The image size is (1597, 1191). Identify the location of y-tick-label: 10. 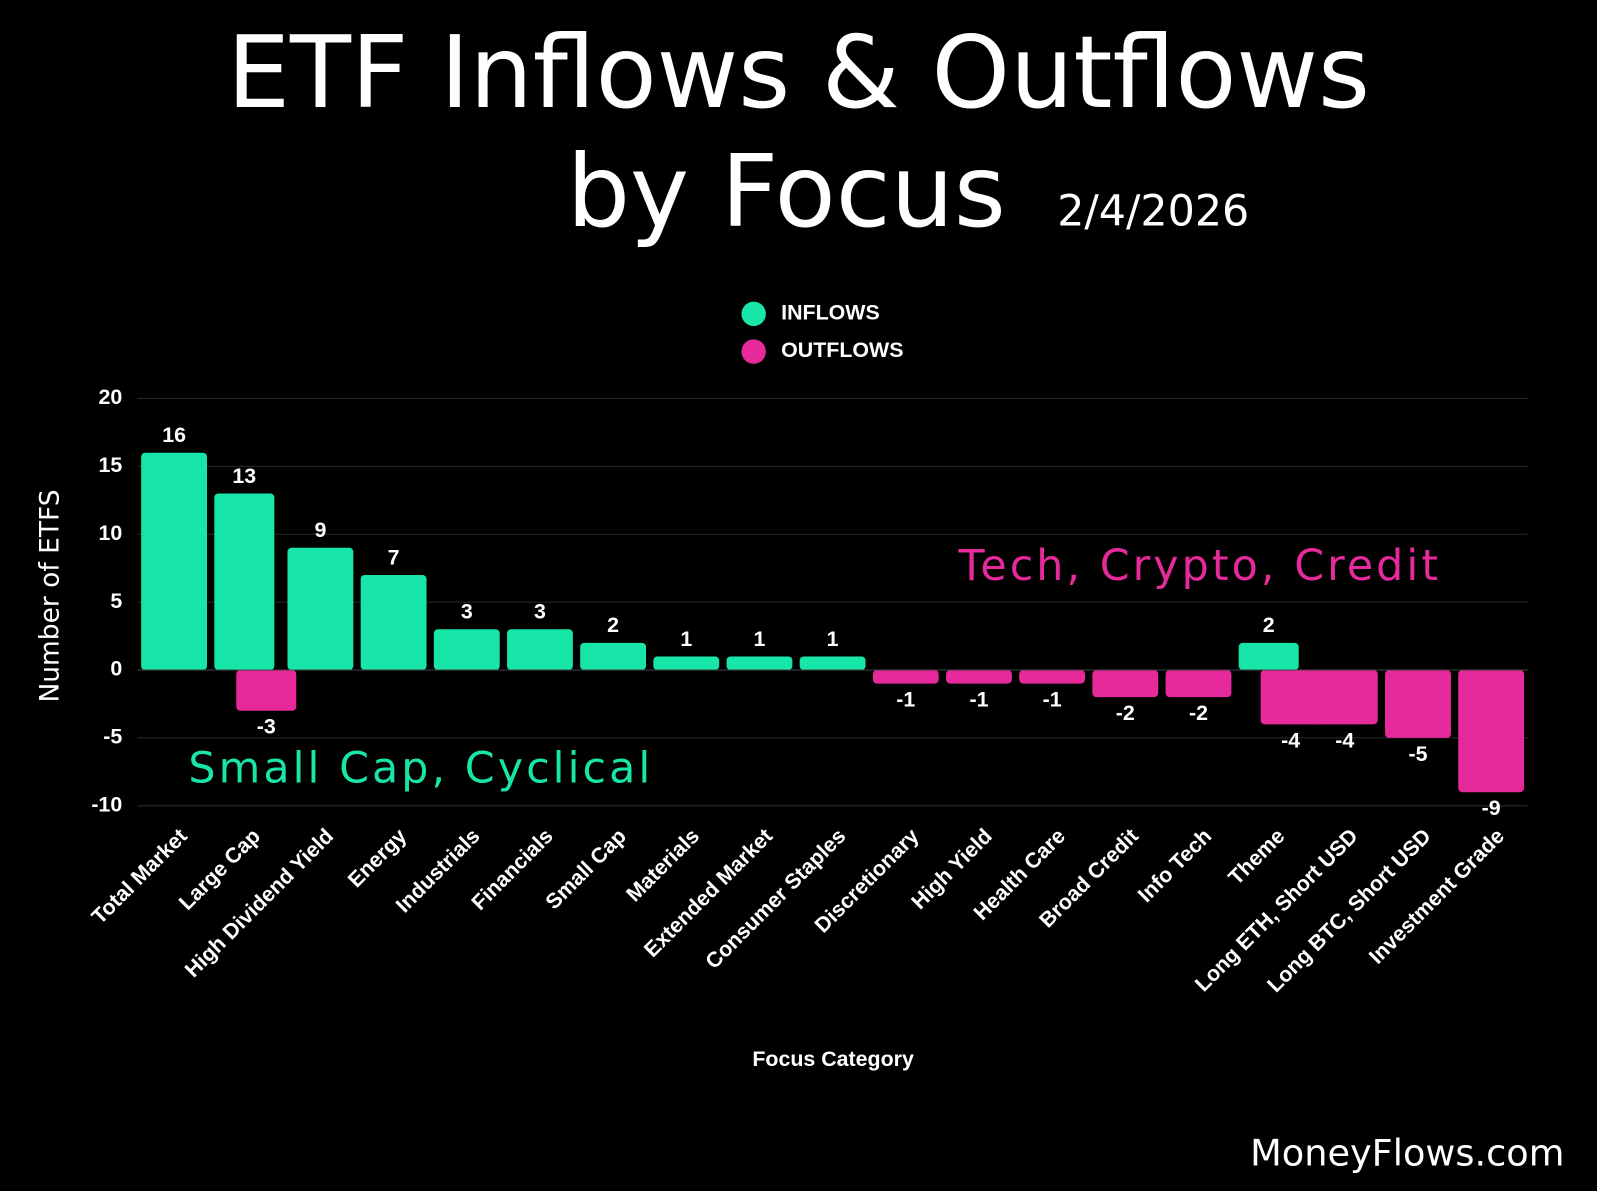
(110, 533).